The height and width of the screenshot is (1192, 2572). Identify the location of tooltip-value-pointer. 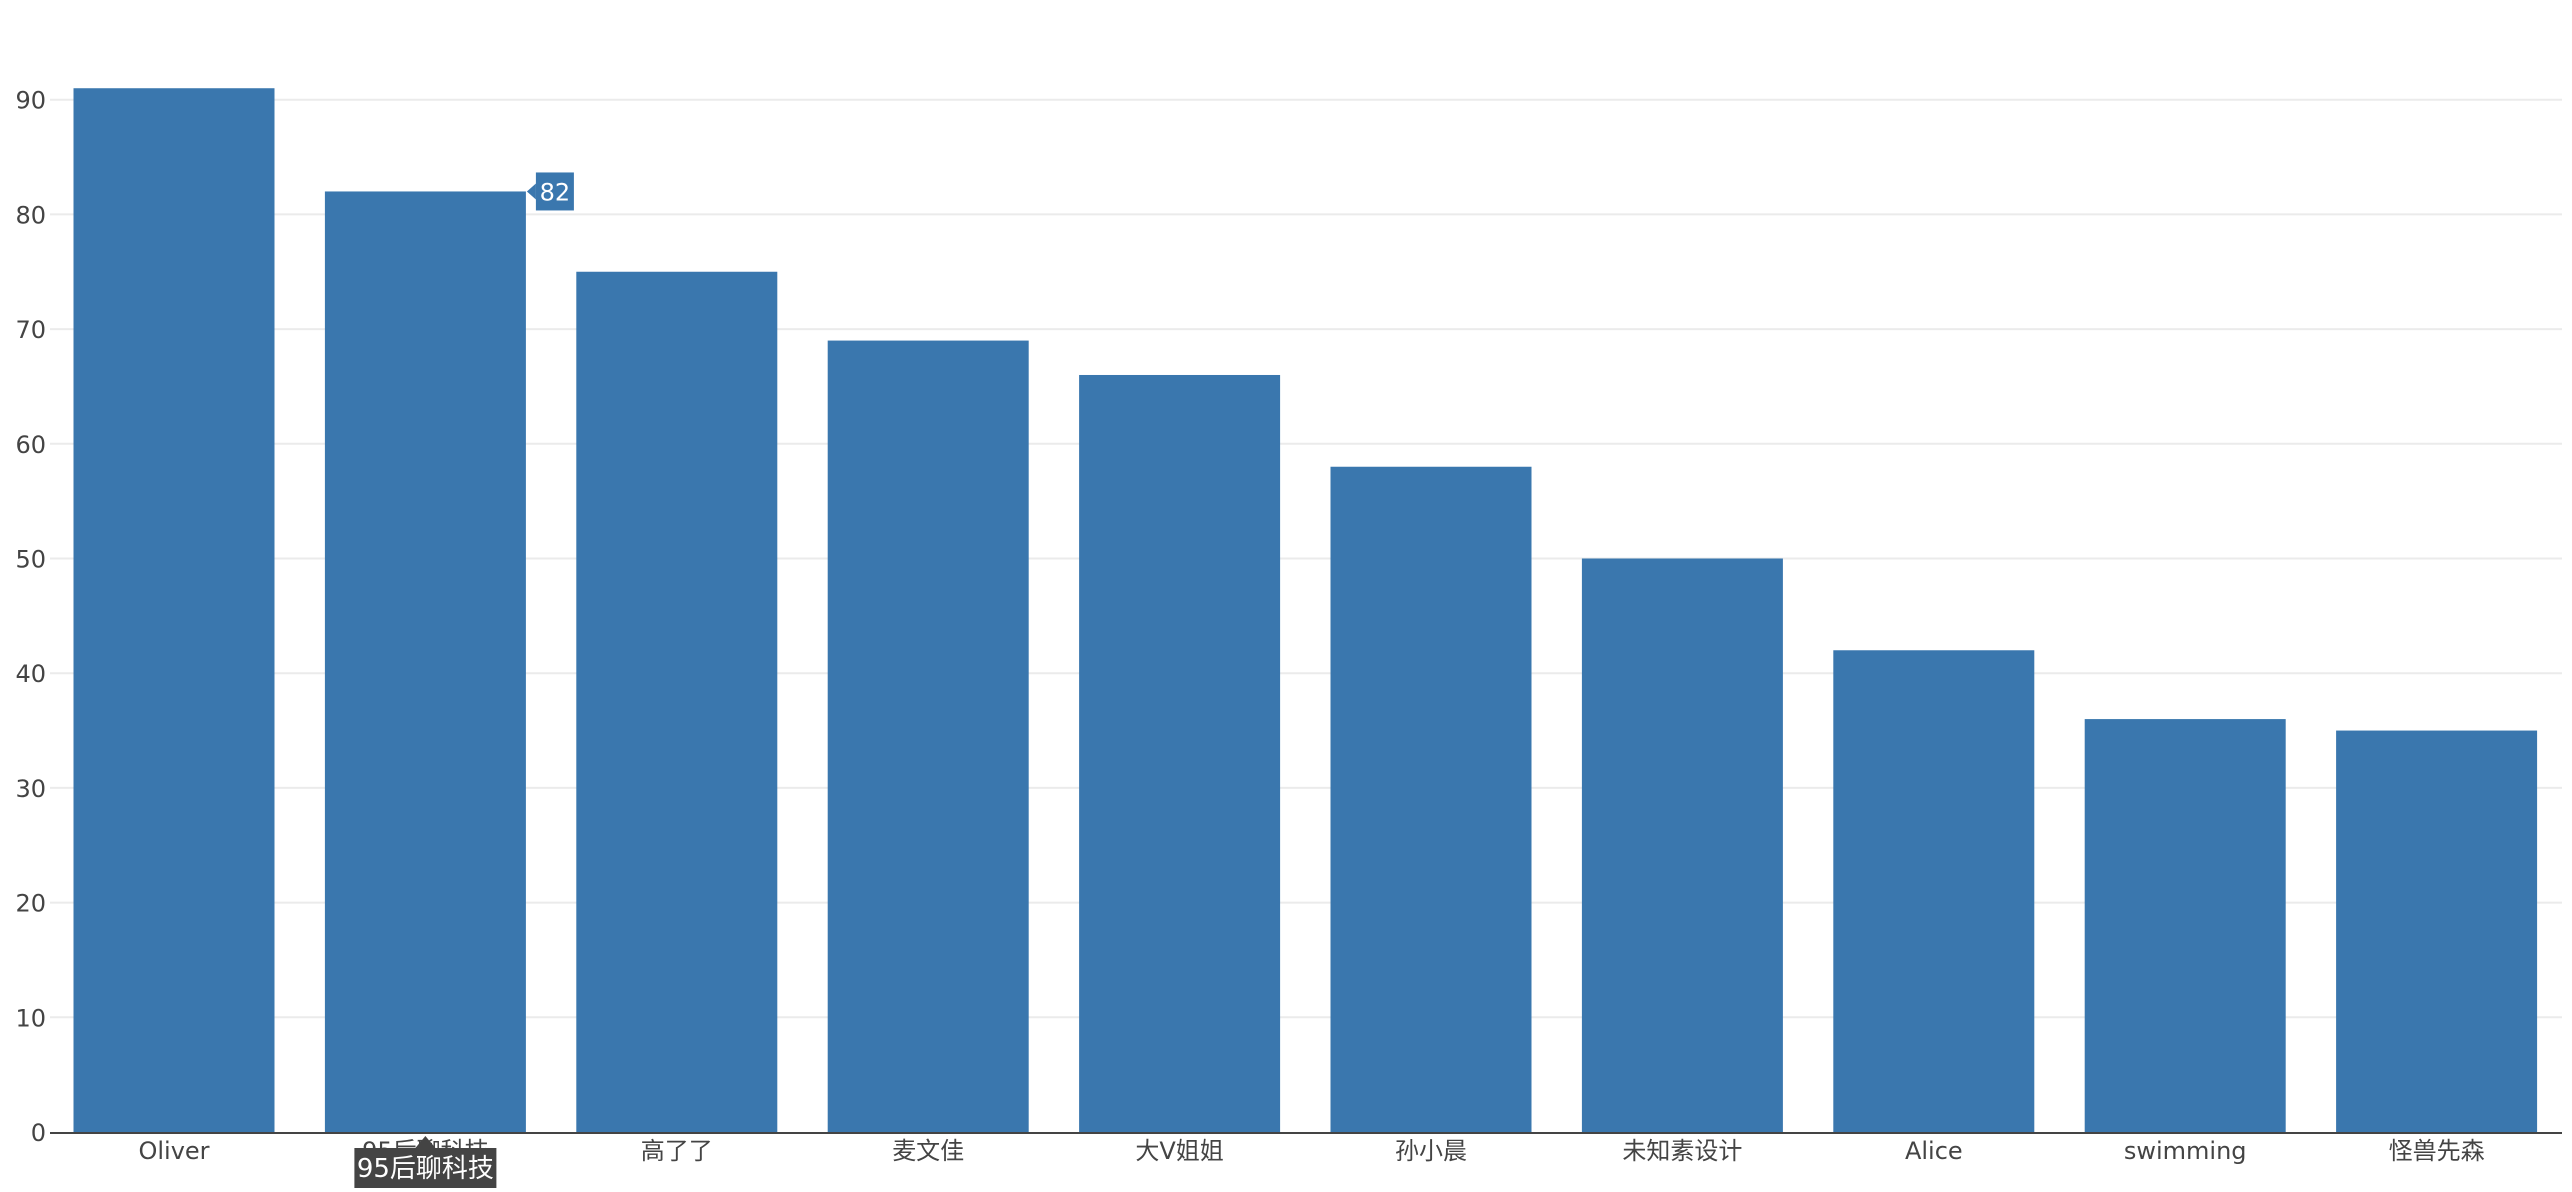
(531, 191).